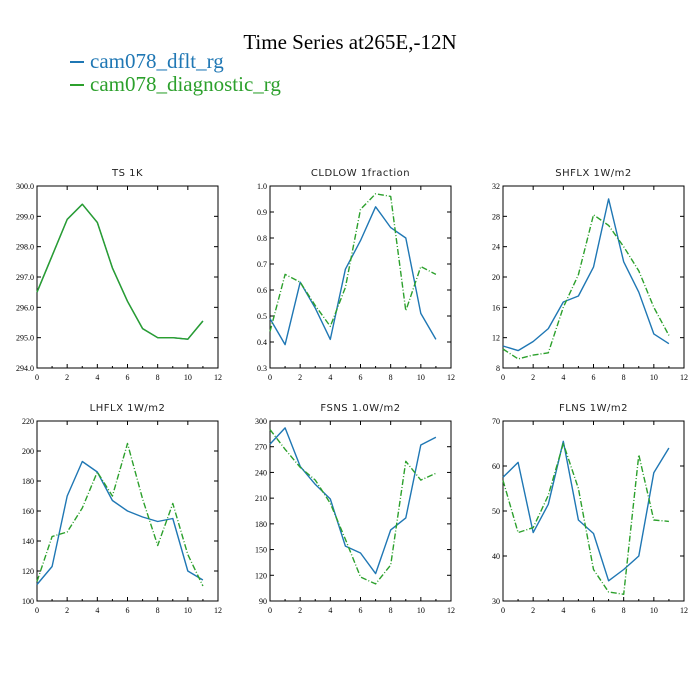 The image size is (700, 700). Describe the element at coordinates (496, 556) in the screenshot. I see `y-tick-label: 40` at that location.